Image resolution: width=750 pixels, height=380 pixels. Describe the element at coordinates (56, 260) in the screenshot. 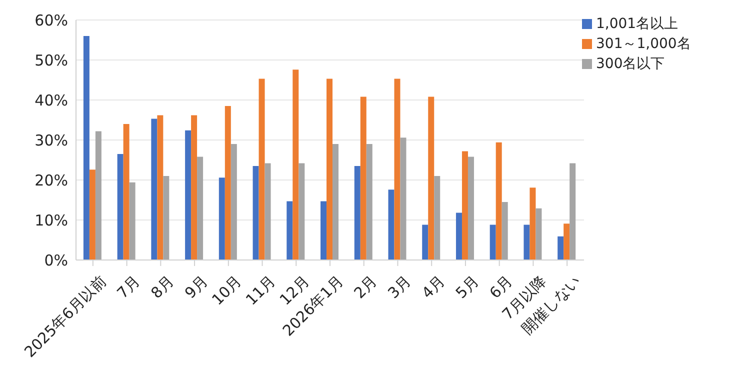

I see `y-tick-label: 0%` at that location.